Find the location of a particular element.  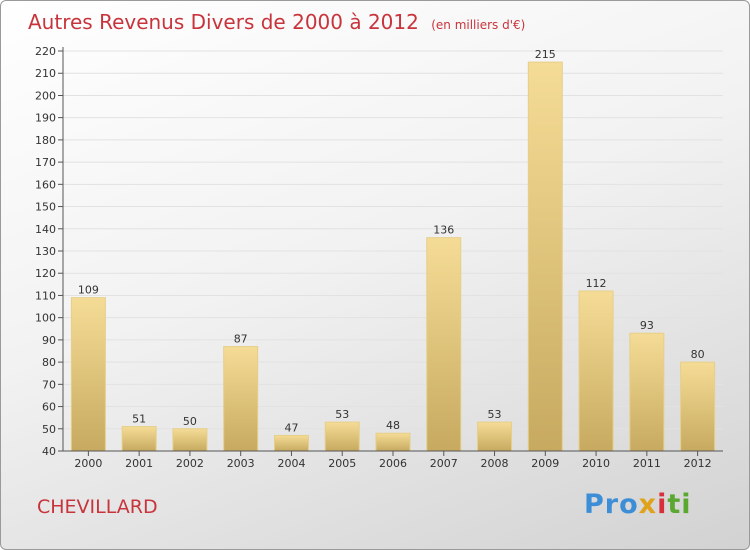

y-tick-label: 140 is located at coordinates (45, 229).